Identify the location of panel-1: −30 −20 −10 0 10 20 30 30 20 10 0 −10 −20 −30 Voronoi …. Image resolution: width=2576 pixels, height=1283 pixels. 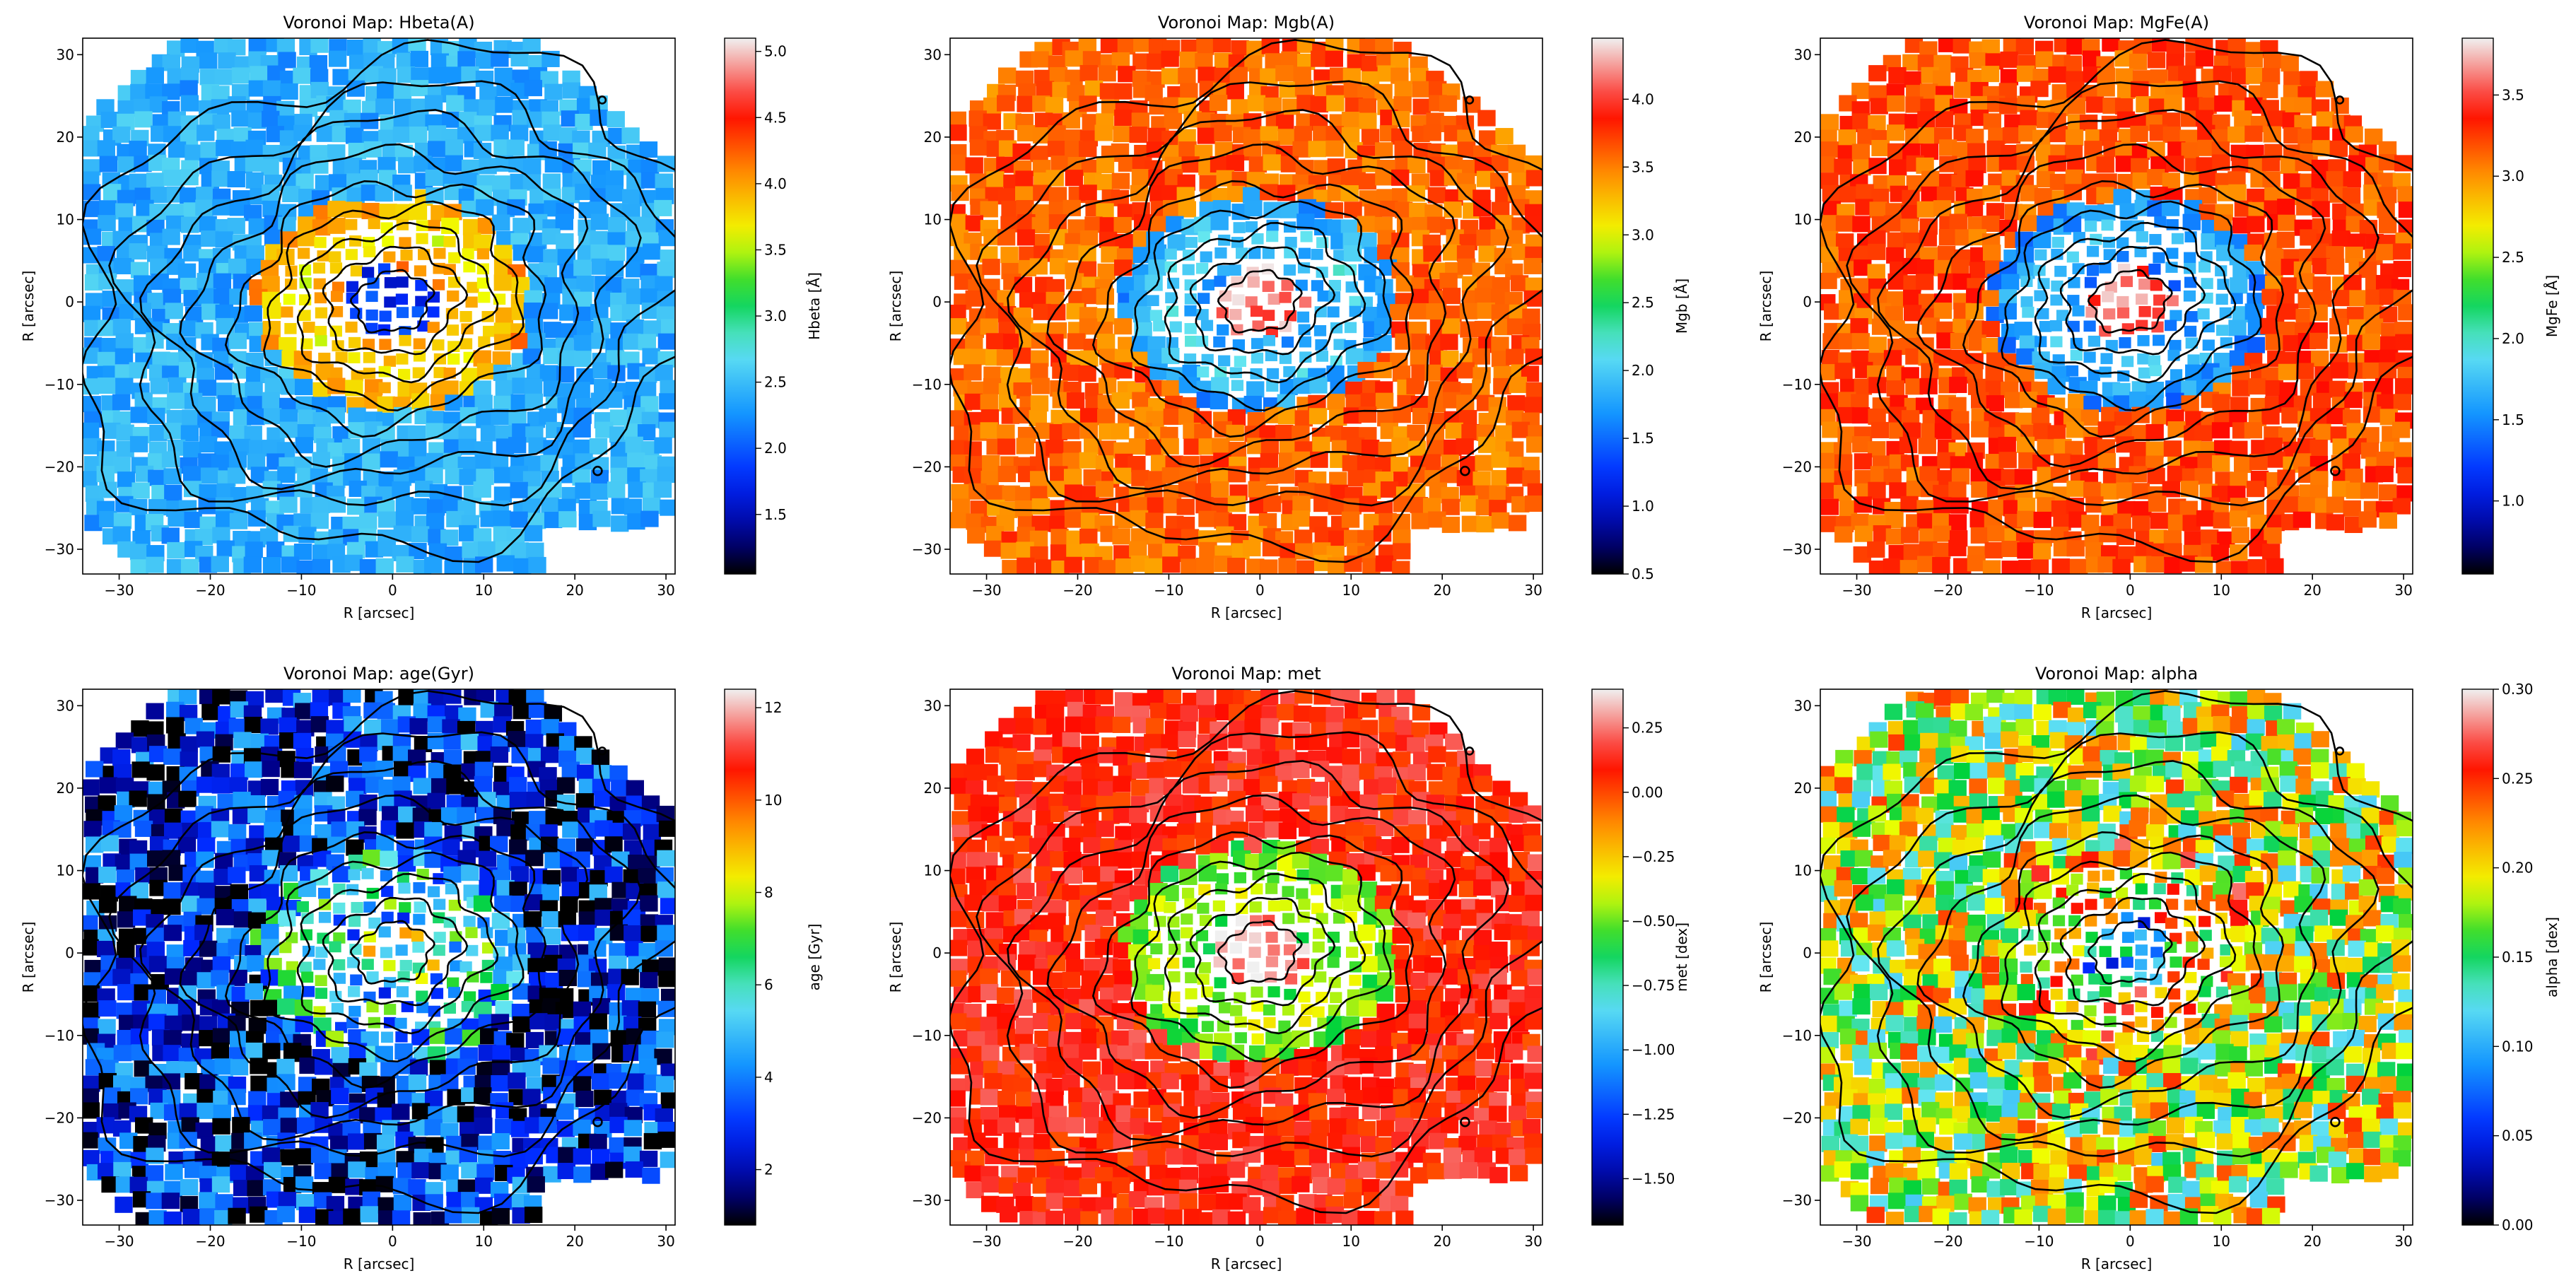
(422, 317).